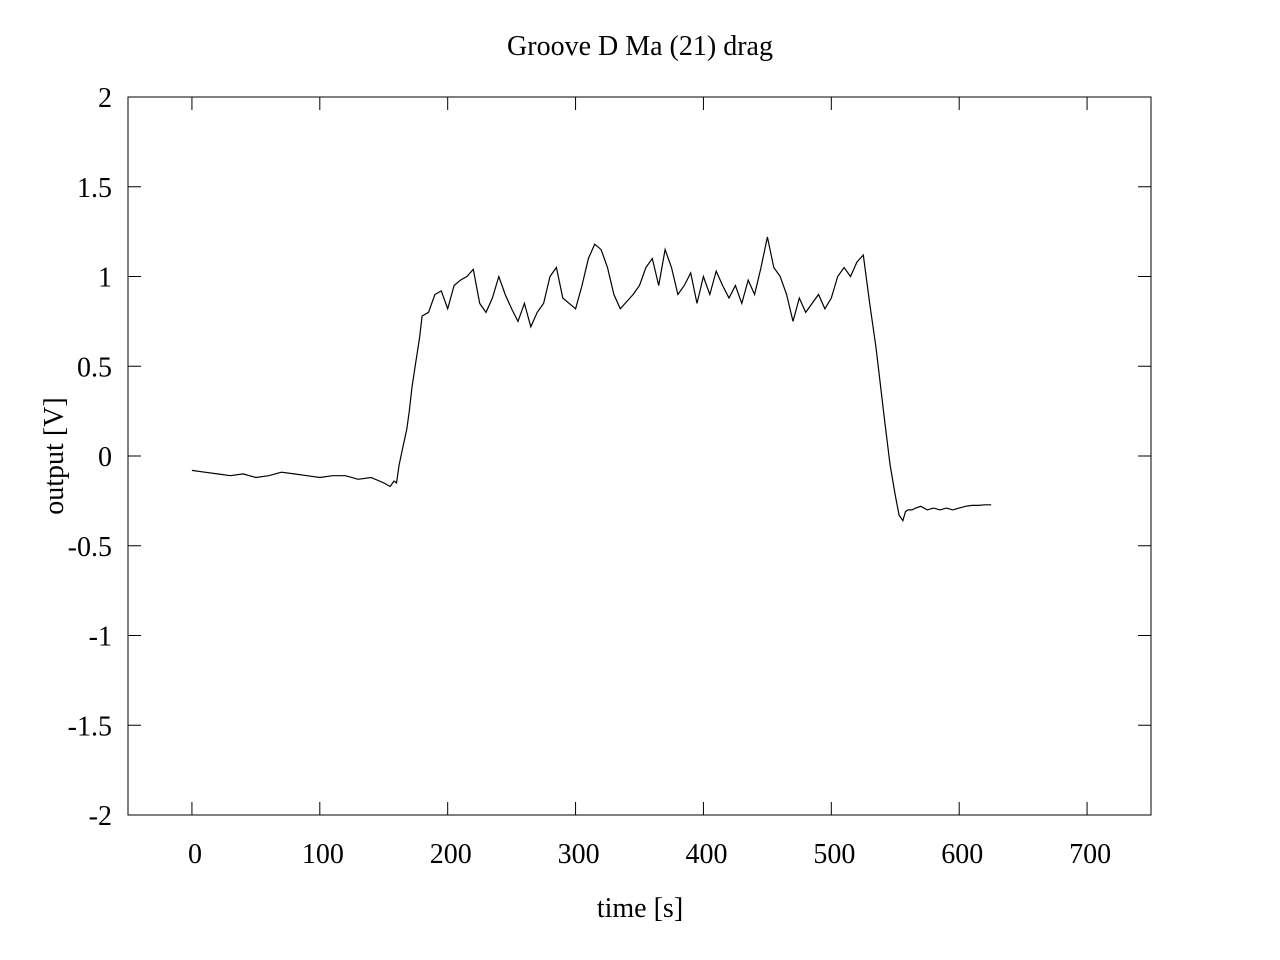  Describe the element at coordinates (90, 726) in the screenshot. I see `y-tick-label: -1.5` at that location.